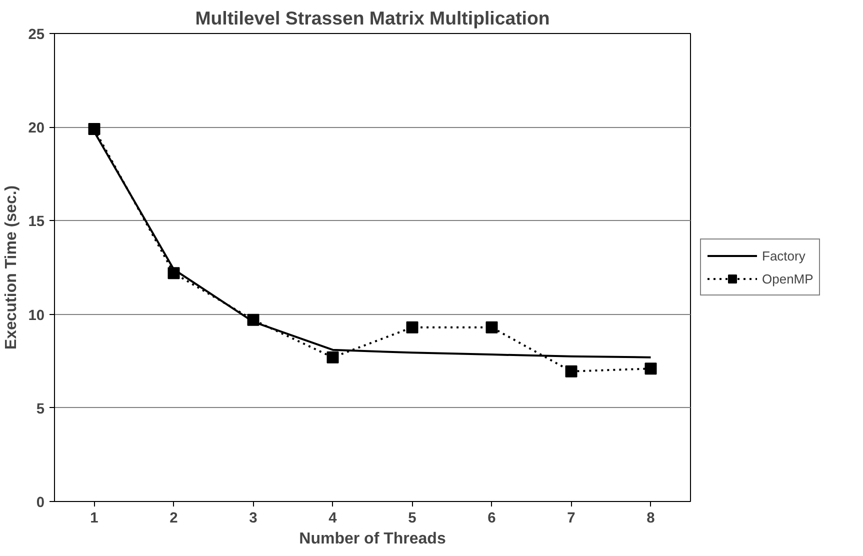 The image size is (863, 556). I want to click on chart-title: Multilevel Strassen Matrix Multiplication, so click(372, 18).